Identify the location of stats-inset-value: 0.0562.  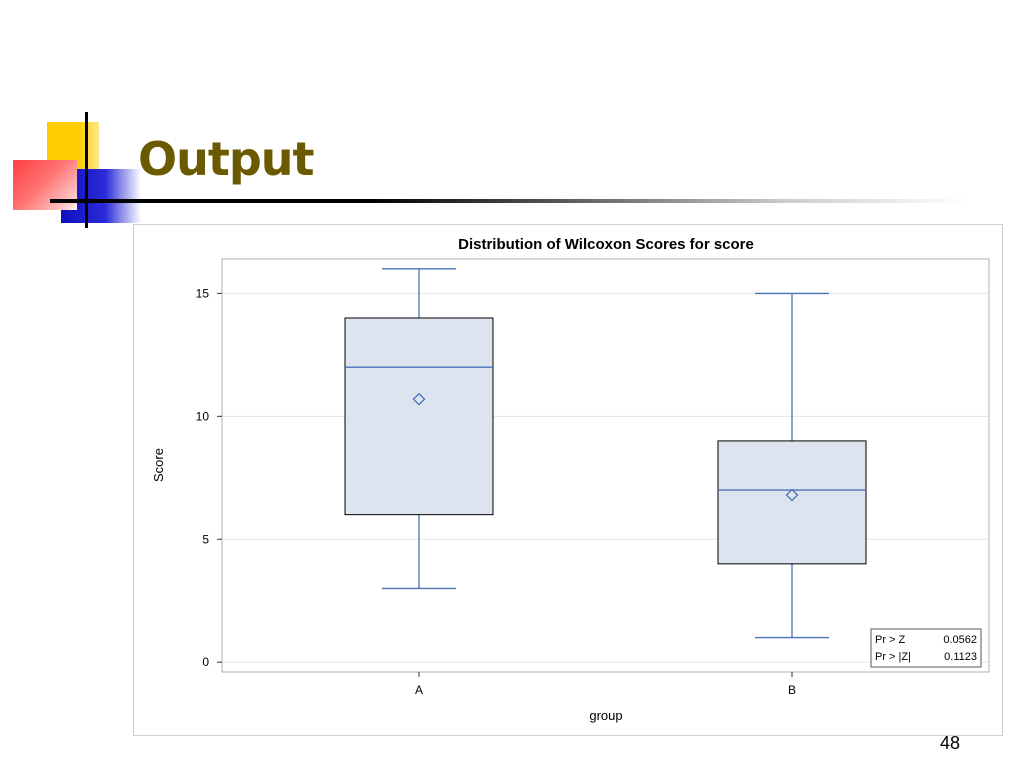
(960, 640).